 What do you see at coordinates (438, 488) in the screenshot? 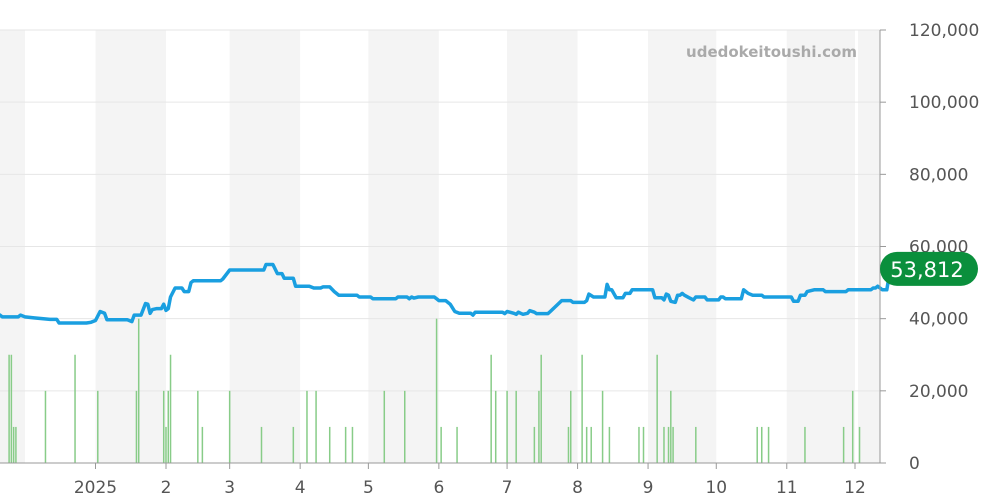
I see `x-tick-label: 6` at bounding box center [438, 488].